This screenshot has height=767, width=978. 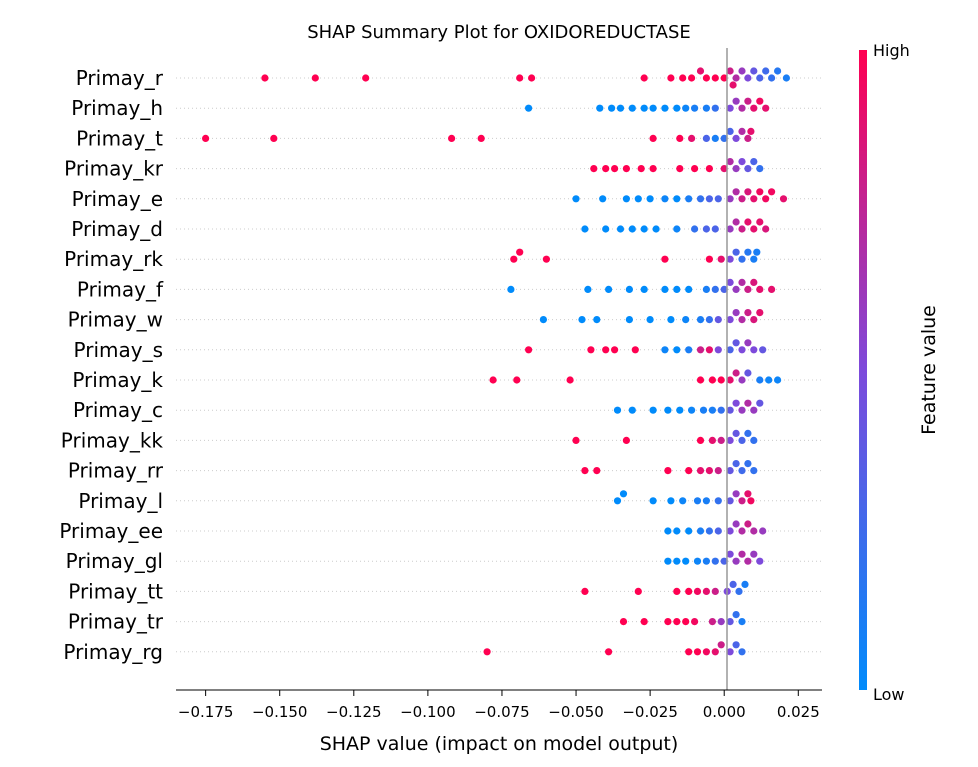 I want to click on x-tick-label: −0.075, so click(x=502, y=712).